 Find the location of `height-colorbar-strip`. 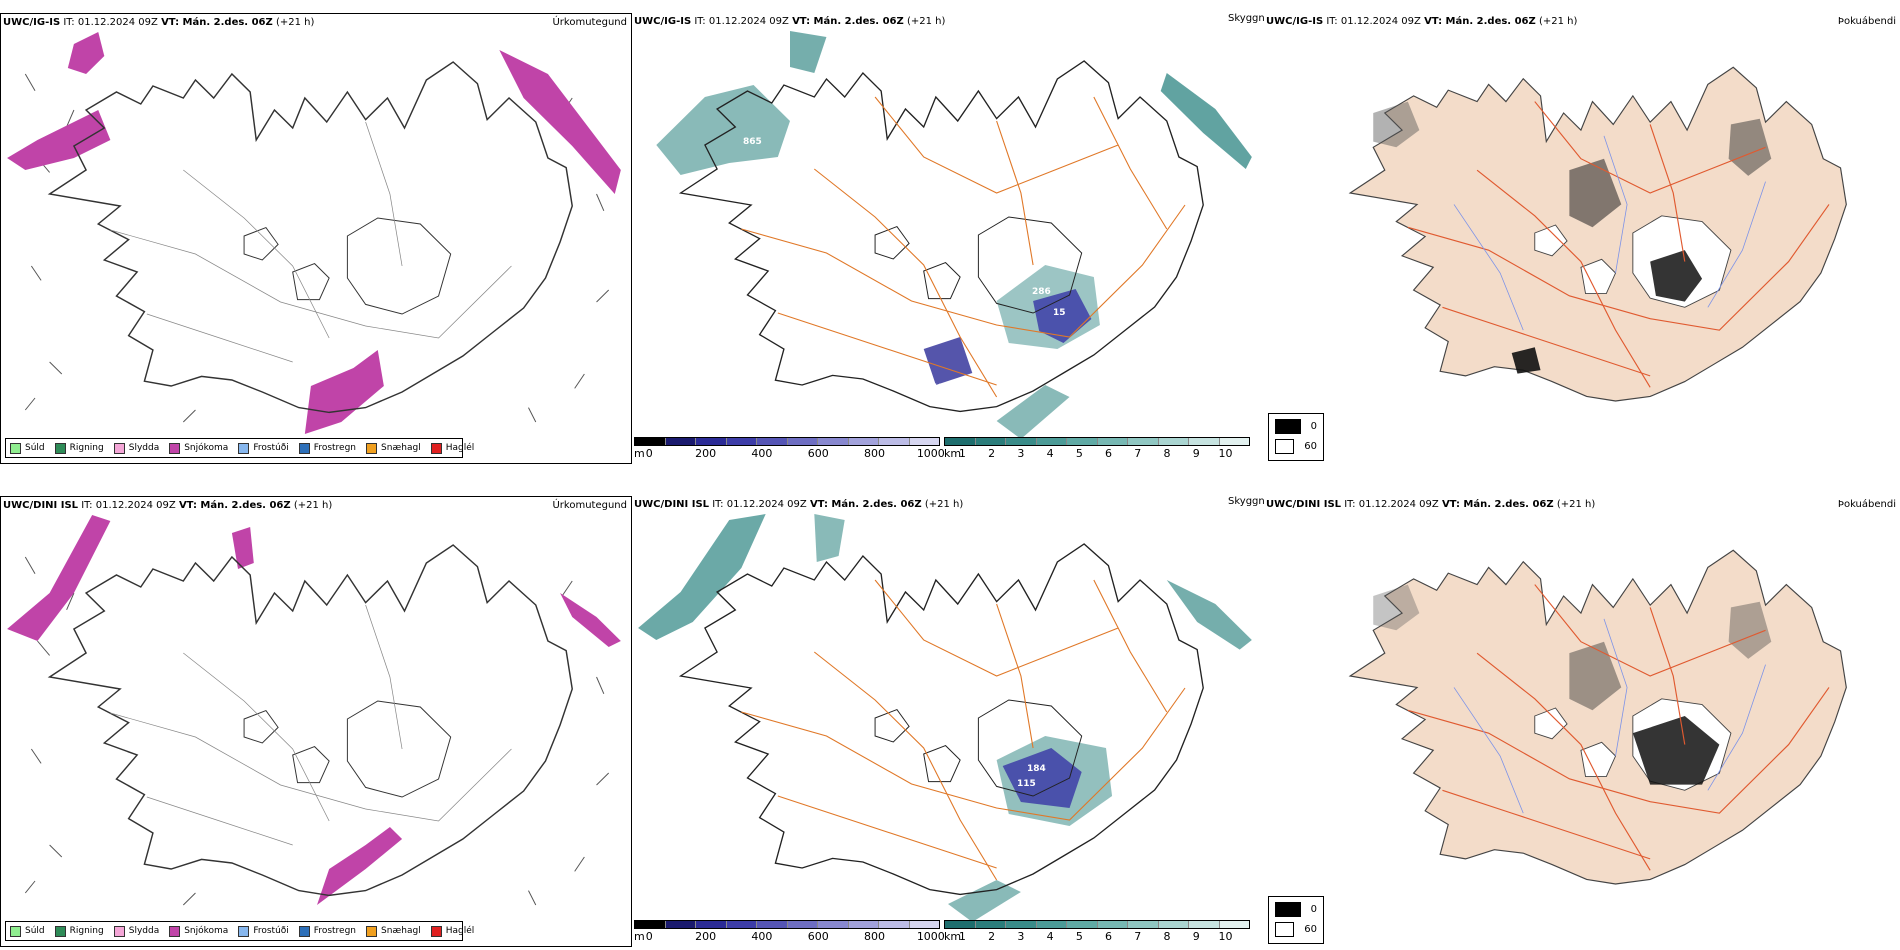

height-colorbar-strip is located at coordinates (787, 441).